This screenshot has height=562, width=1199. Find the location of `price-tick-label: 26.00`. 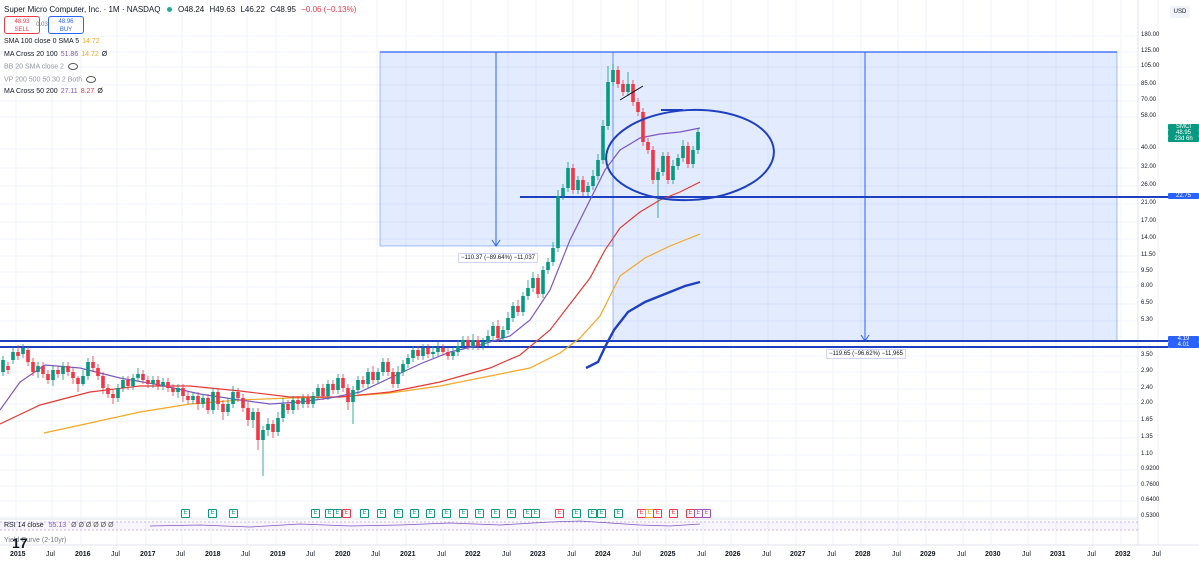

price-tick-label: 26.00 is located at coordinates (1149, 185).